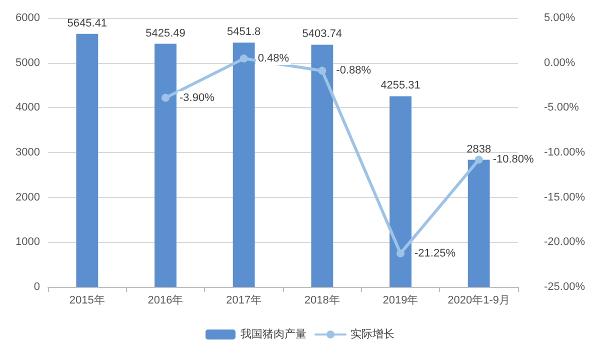  I want to click on data-label: 2838, so click(479, 149).